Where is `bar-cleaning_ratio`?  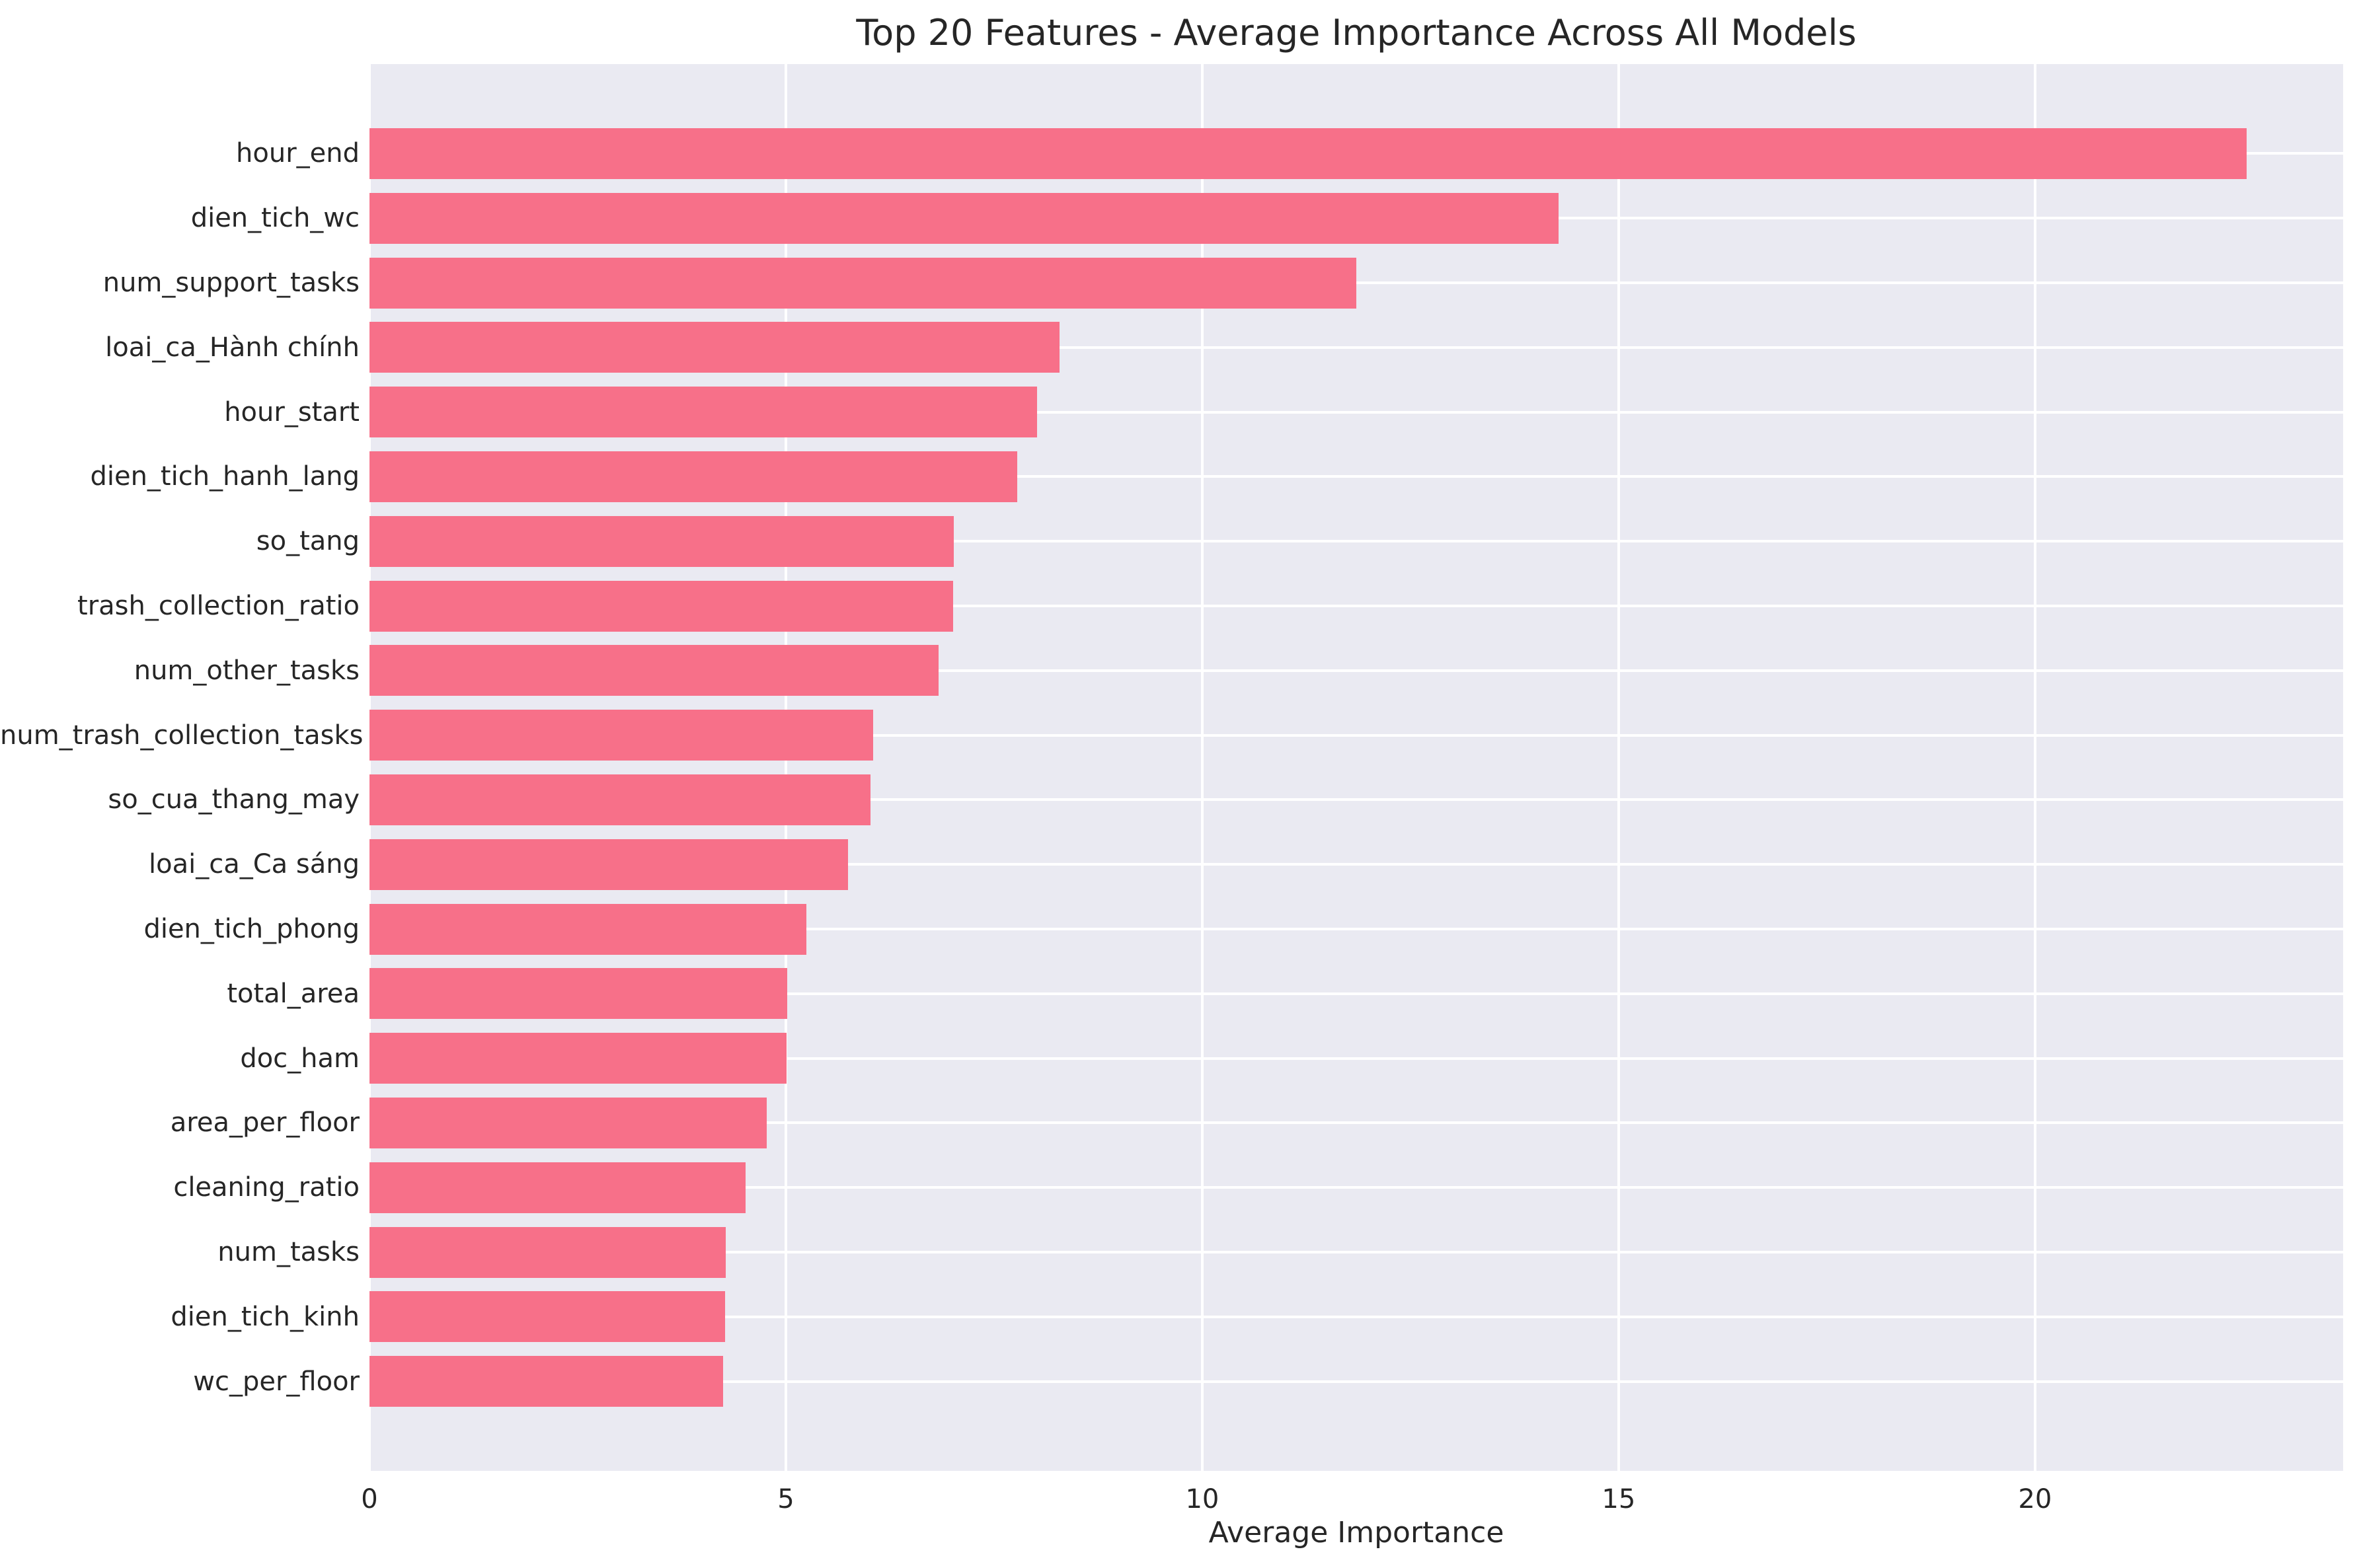
bar-cleaning_ratio is located at coordinates (557, 1187).